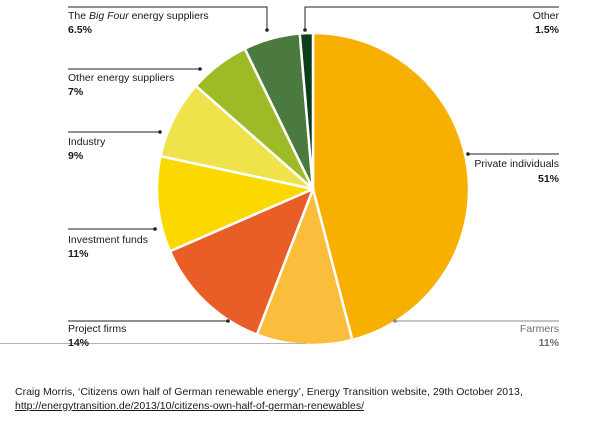  Describe the element at coordinates (395, 321) in the screenshot. I see `leader-dot-farmers` at that location.